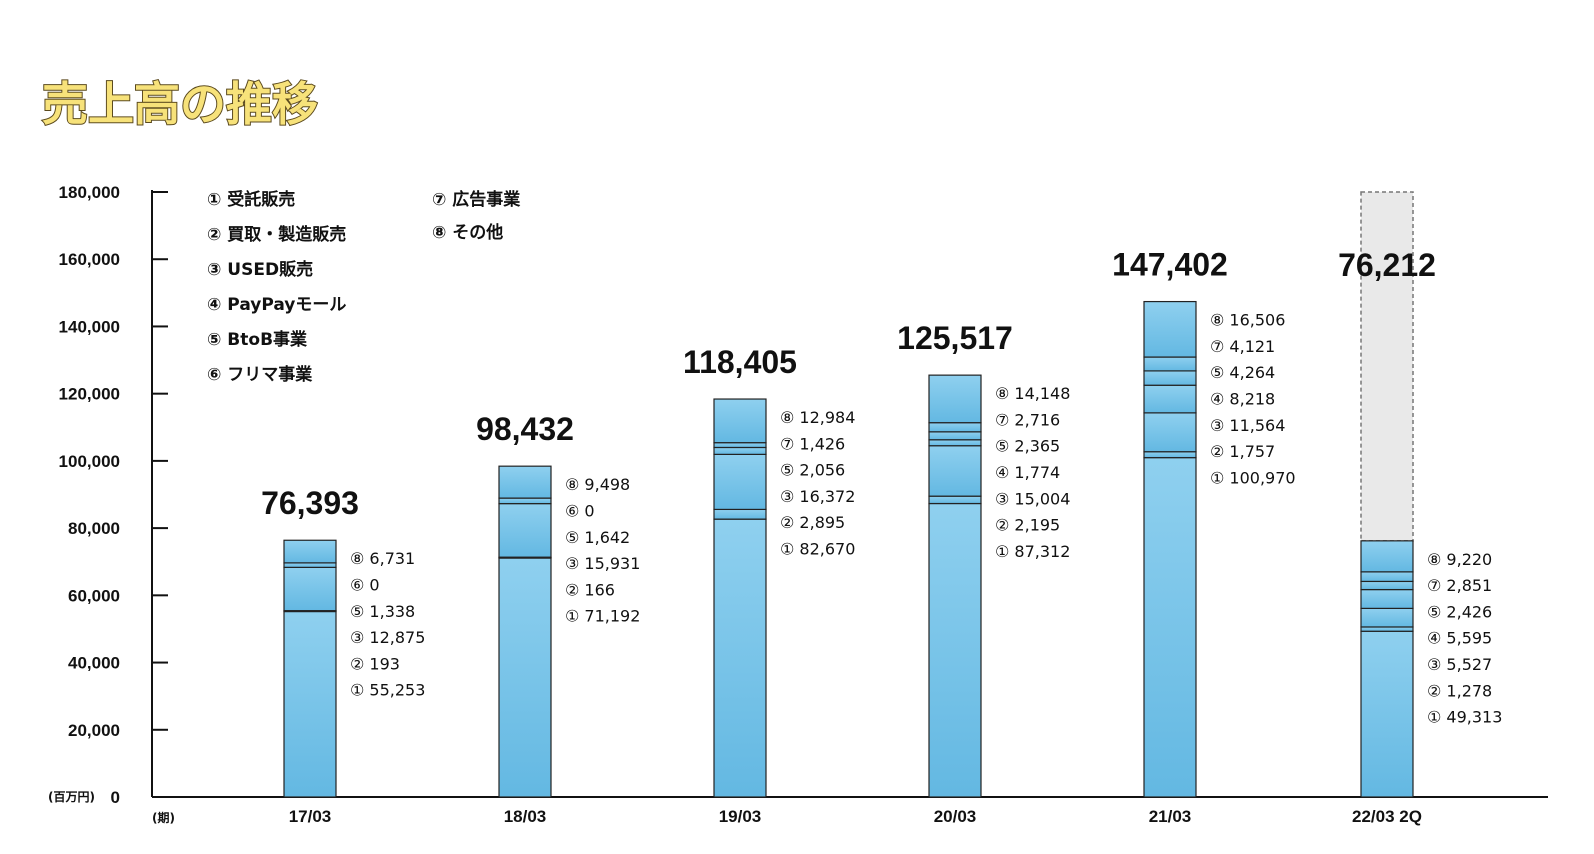 This screenshot has width=1594, height=854. Describe the element at coordinates (382, 611) in the screenshot. I see `segment-value-label: ⑤ 1,338` at that location.